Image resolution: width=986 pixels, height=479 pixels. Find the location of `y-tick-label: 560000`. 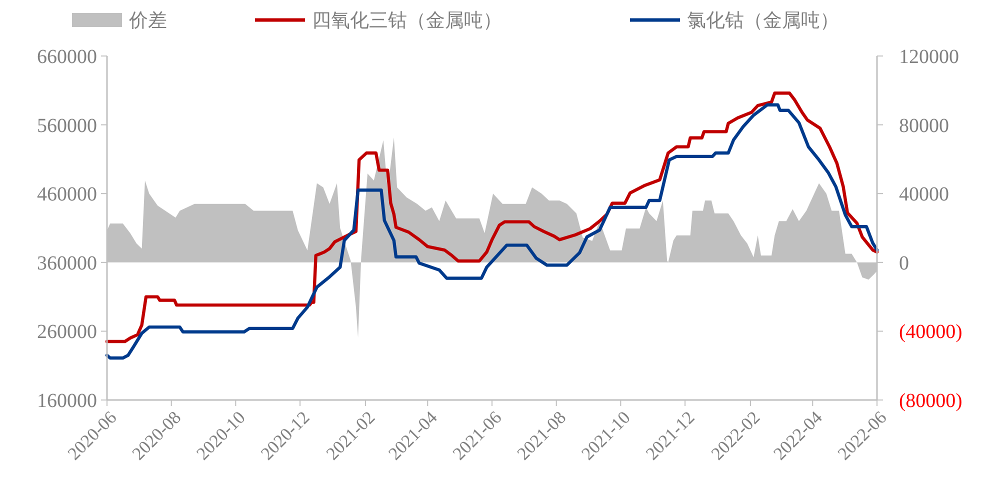

y-tick-label: 560000 is located at coordinates (67, 125).